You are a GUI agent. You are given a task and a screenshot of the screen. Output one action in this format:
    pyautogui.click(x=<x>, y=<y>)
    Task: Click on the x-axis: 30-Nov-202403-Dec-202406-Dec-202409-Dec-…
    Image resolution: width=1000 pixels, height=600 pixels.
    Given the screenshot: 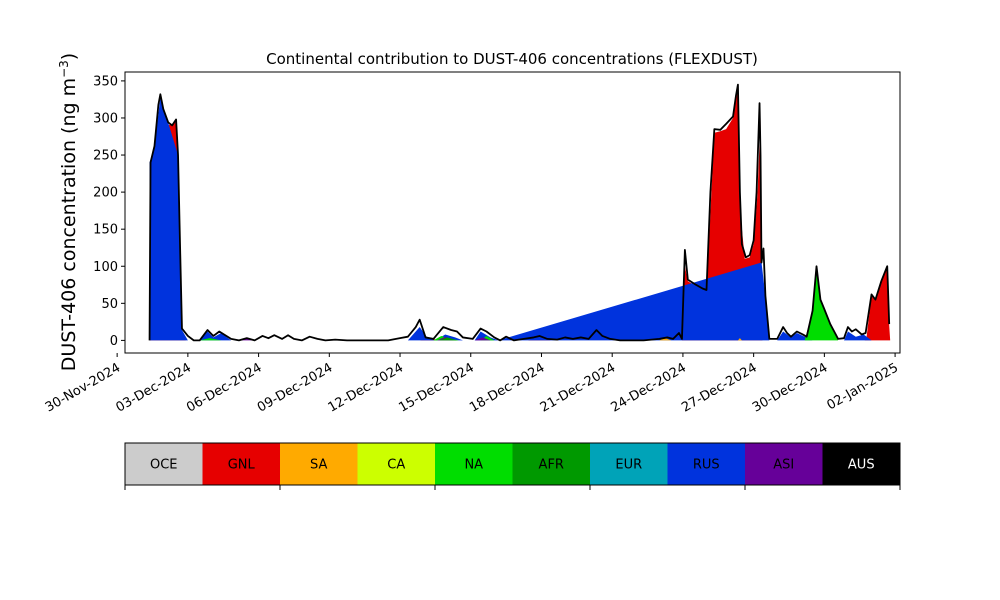 What is the action you would take?
    pyautogui.click(x=472, y=384)
    